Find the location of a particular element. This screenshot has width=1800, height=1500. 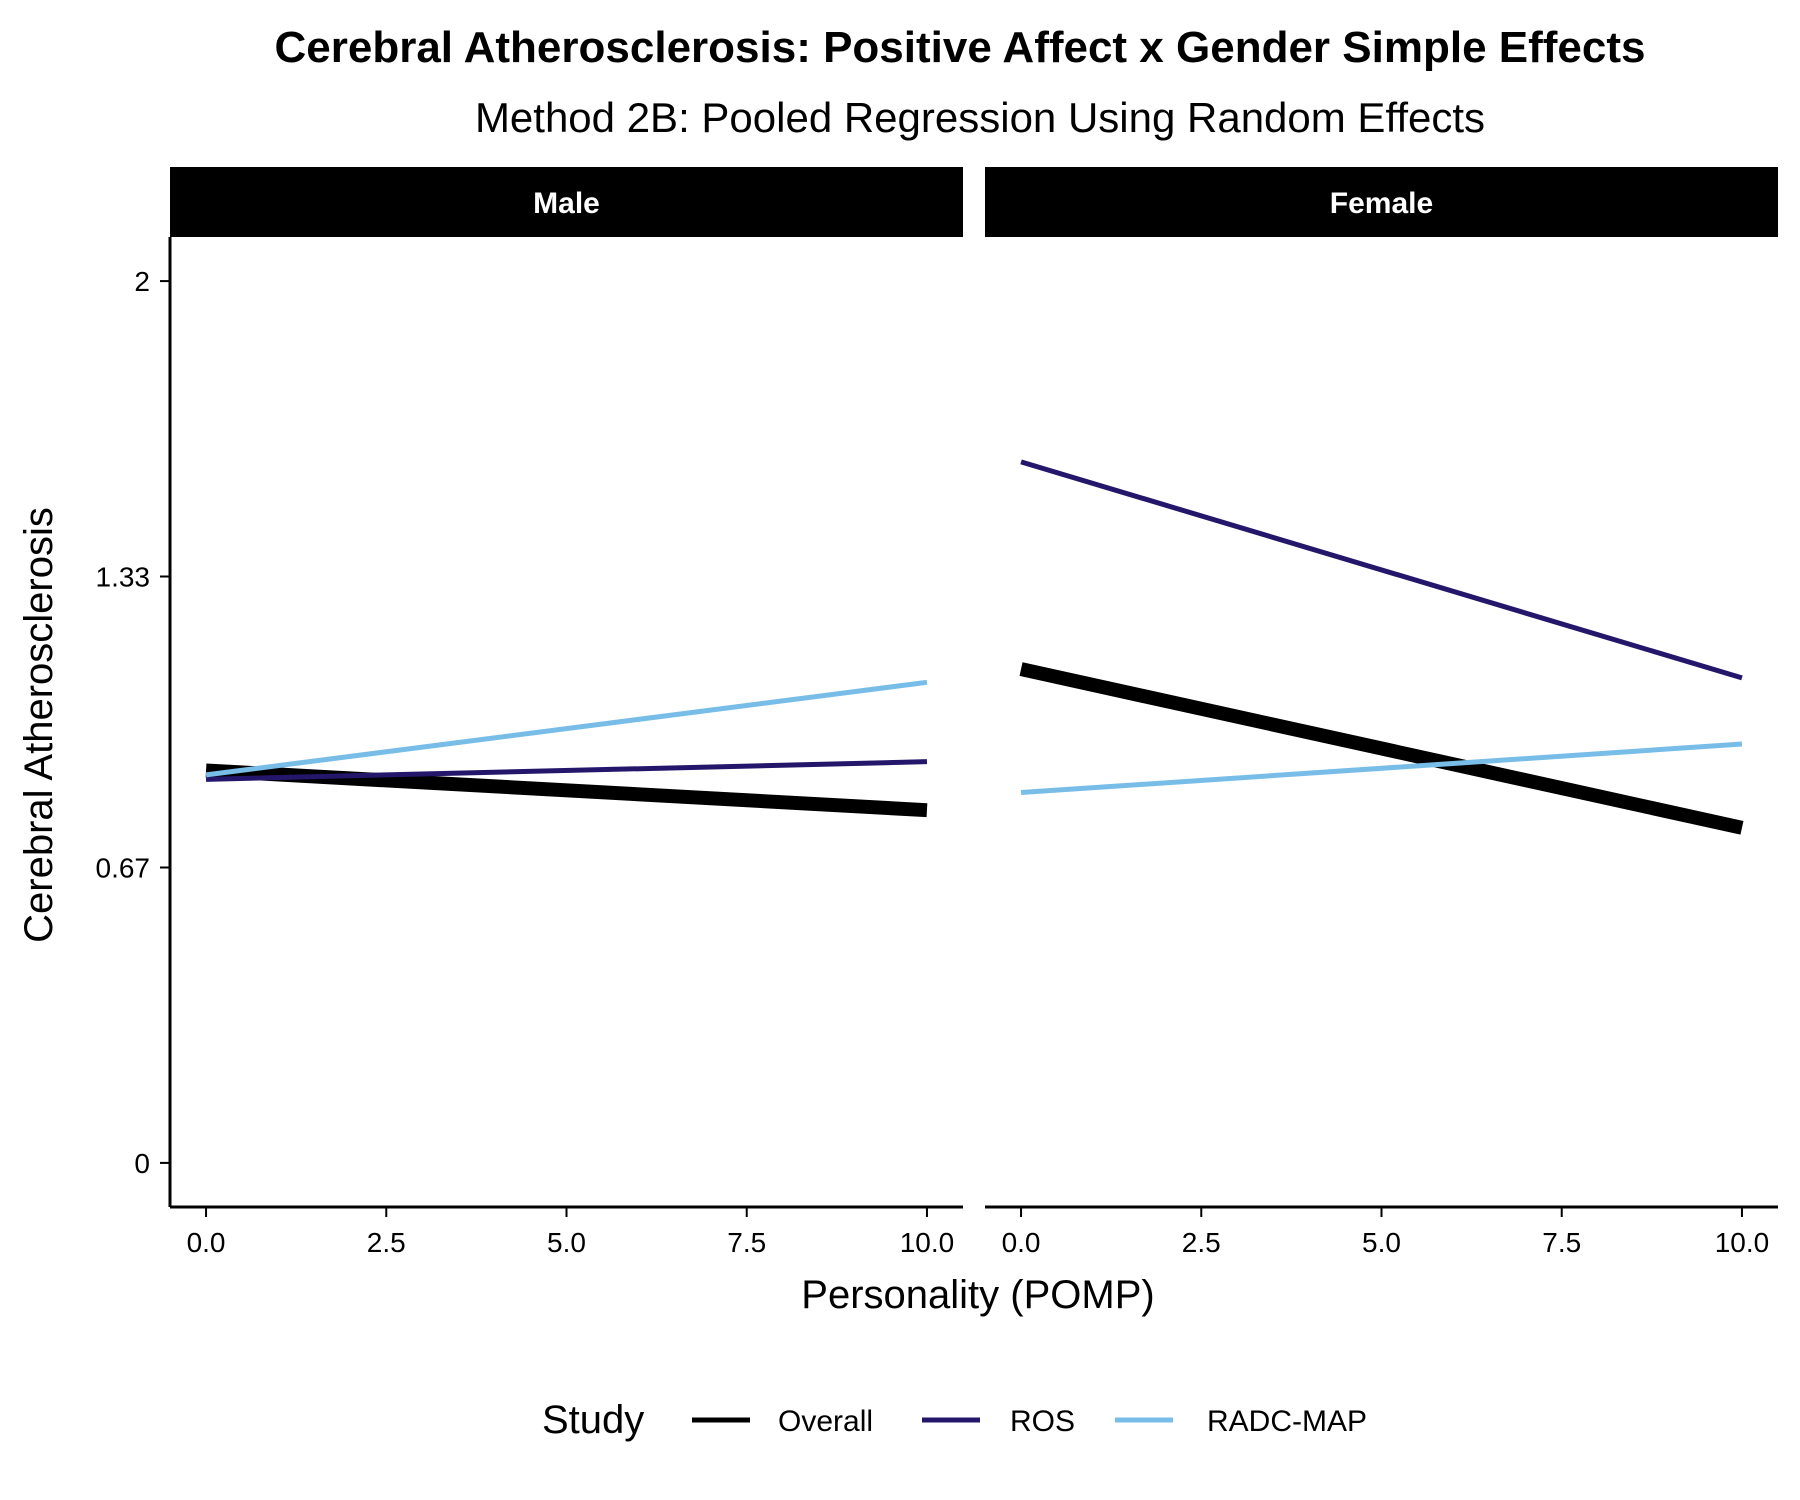

series-line-overall is located at coordinates (1381, 748).